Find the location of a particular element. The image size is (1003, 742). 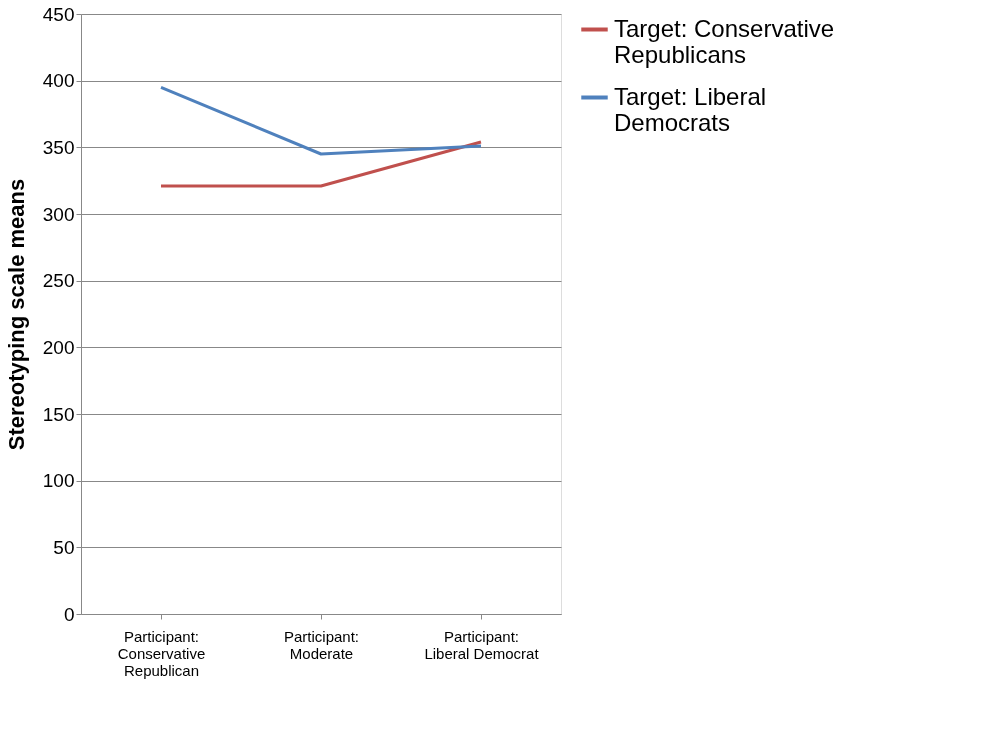

x-tick-label: Participant: Liberal Democrat is located at coordinates (482, 644).